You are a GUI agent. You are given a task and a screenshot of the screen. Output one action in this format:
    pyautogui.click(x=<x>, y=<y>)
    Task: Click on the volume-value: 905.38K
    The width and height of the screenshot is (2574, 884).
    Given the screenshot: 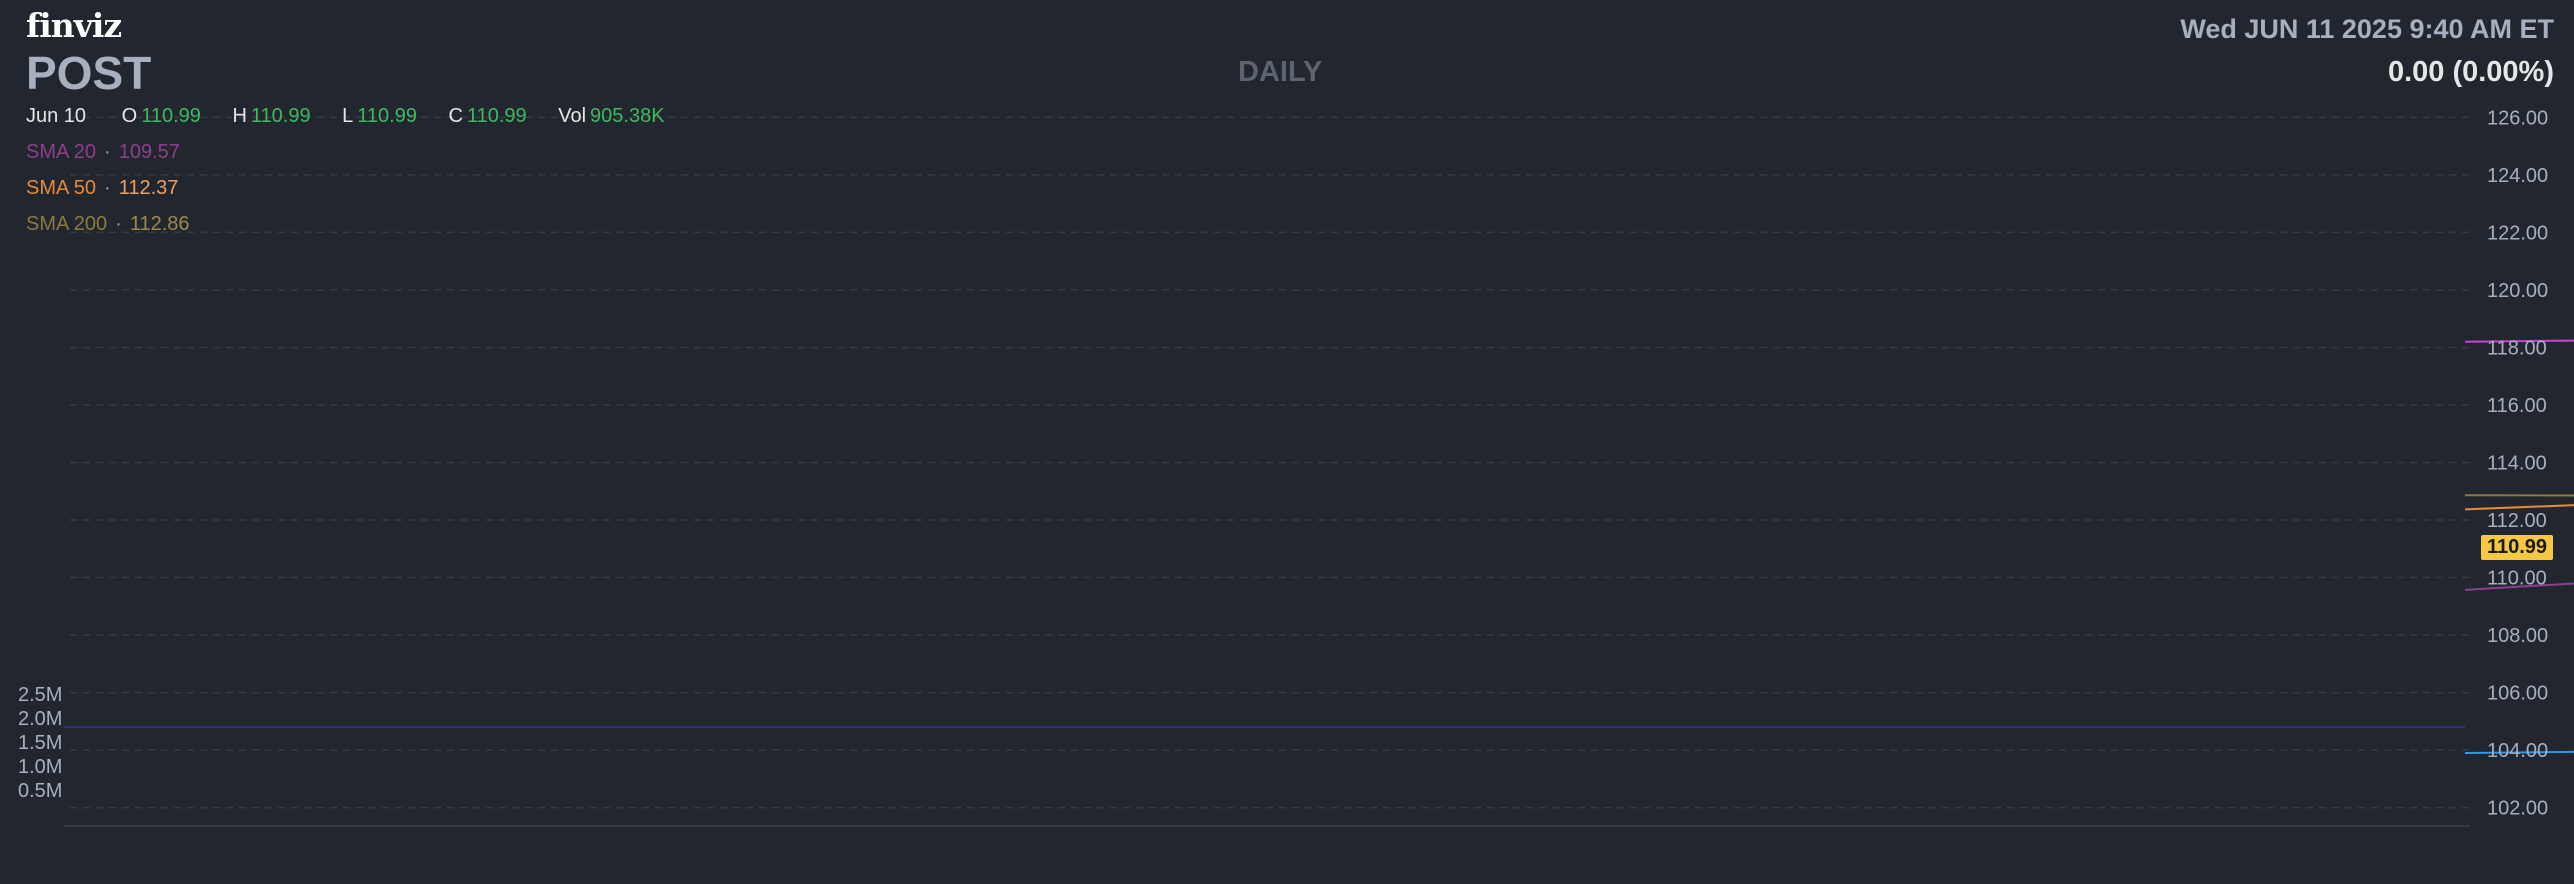 What is the action you would take?
    pyautogui.click(x=627, y=116)
    